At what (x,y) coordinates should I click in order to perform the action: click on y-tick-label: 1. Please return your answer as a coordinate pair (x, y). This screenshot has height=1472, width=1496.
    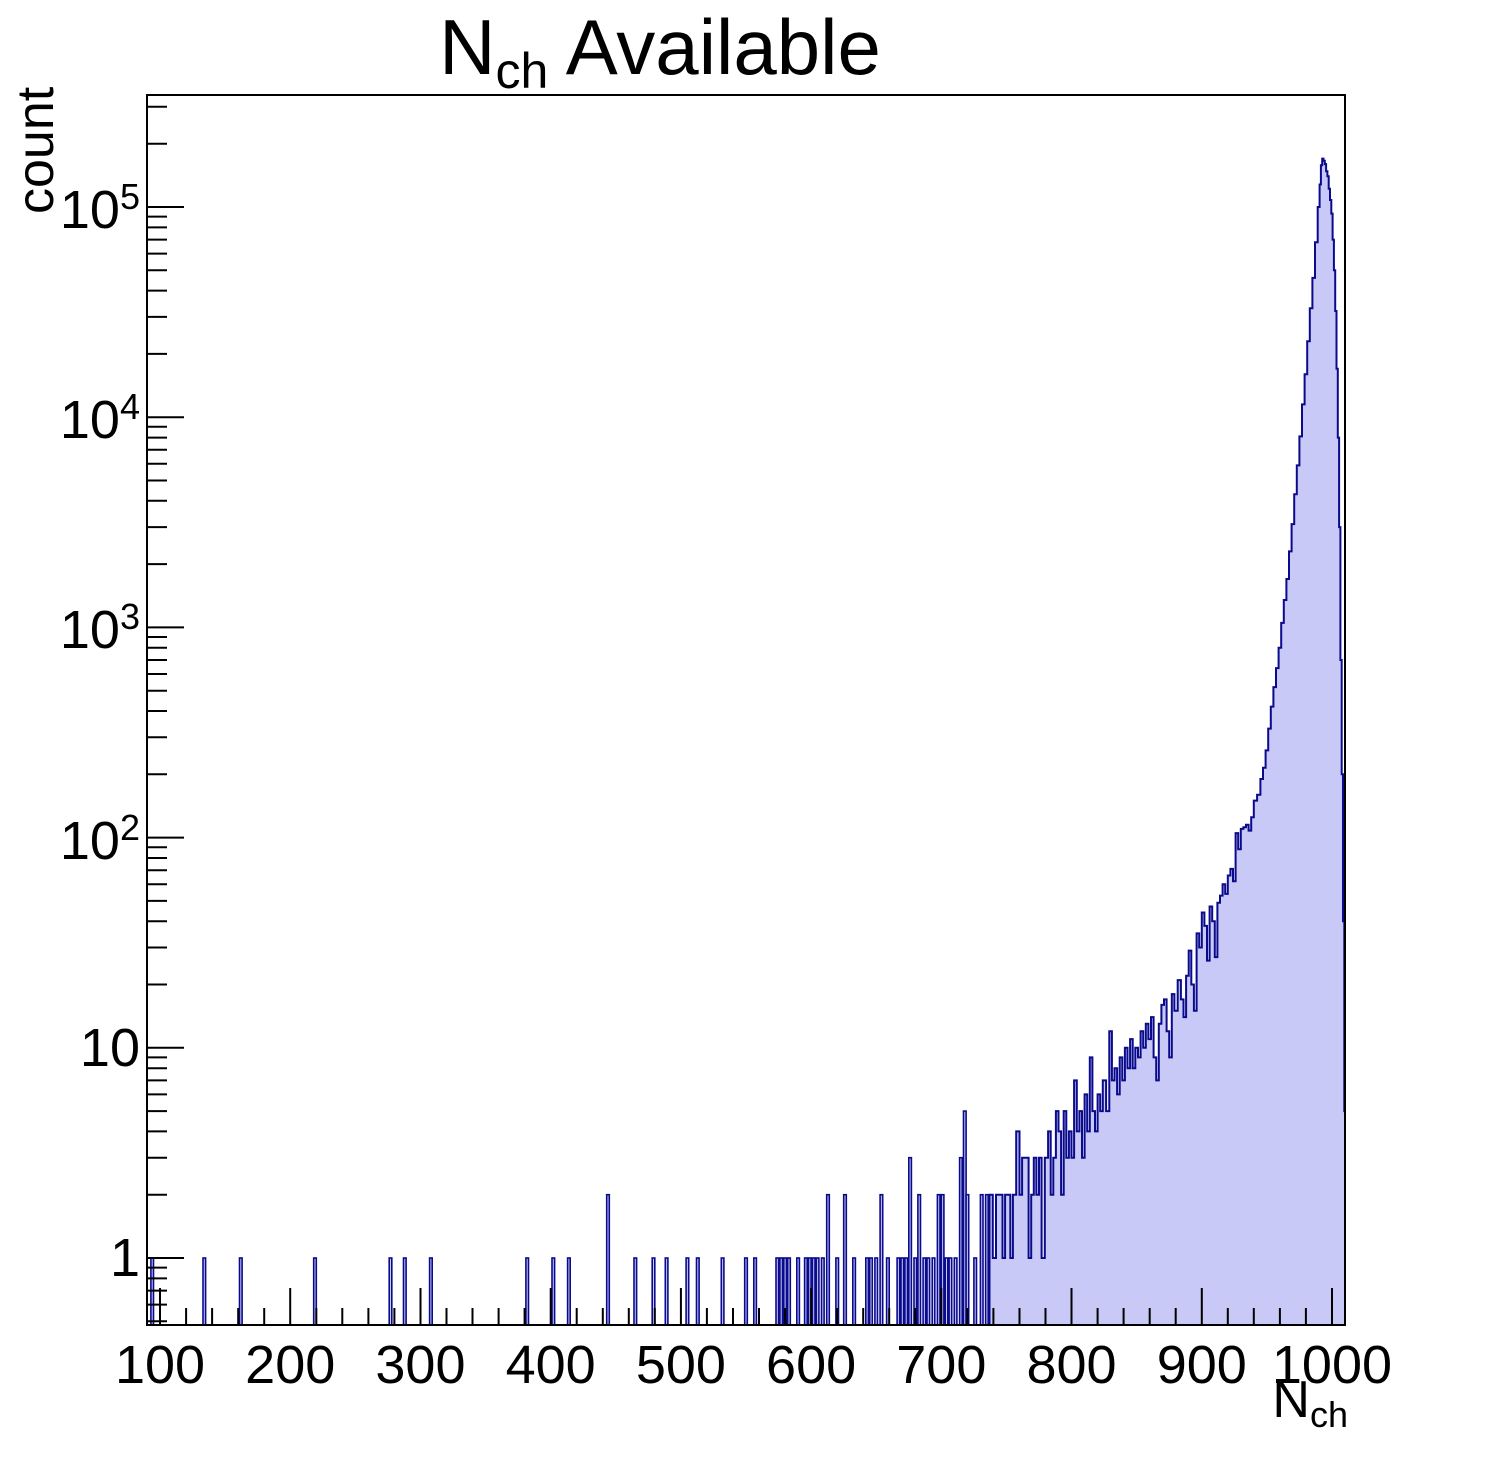
    Looking at the image, I should click on (125, 1258).